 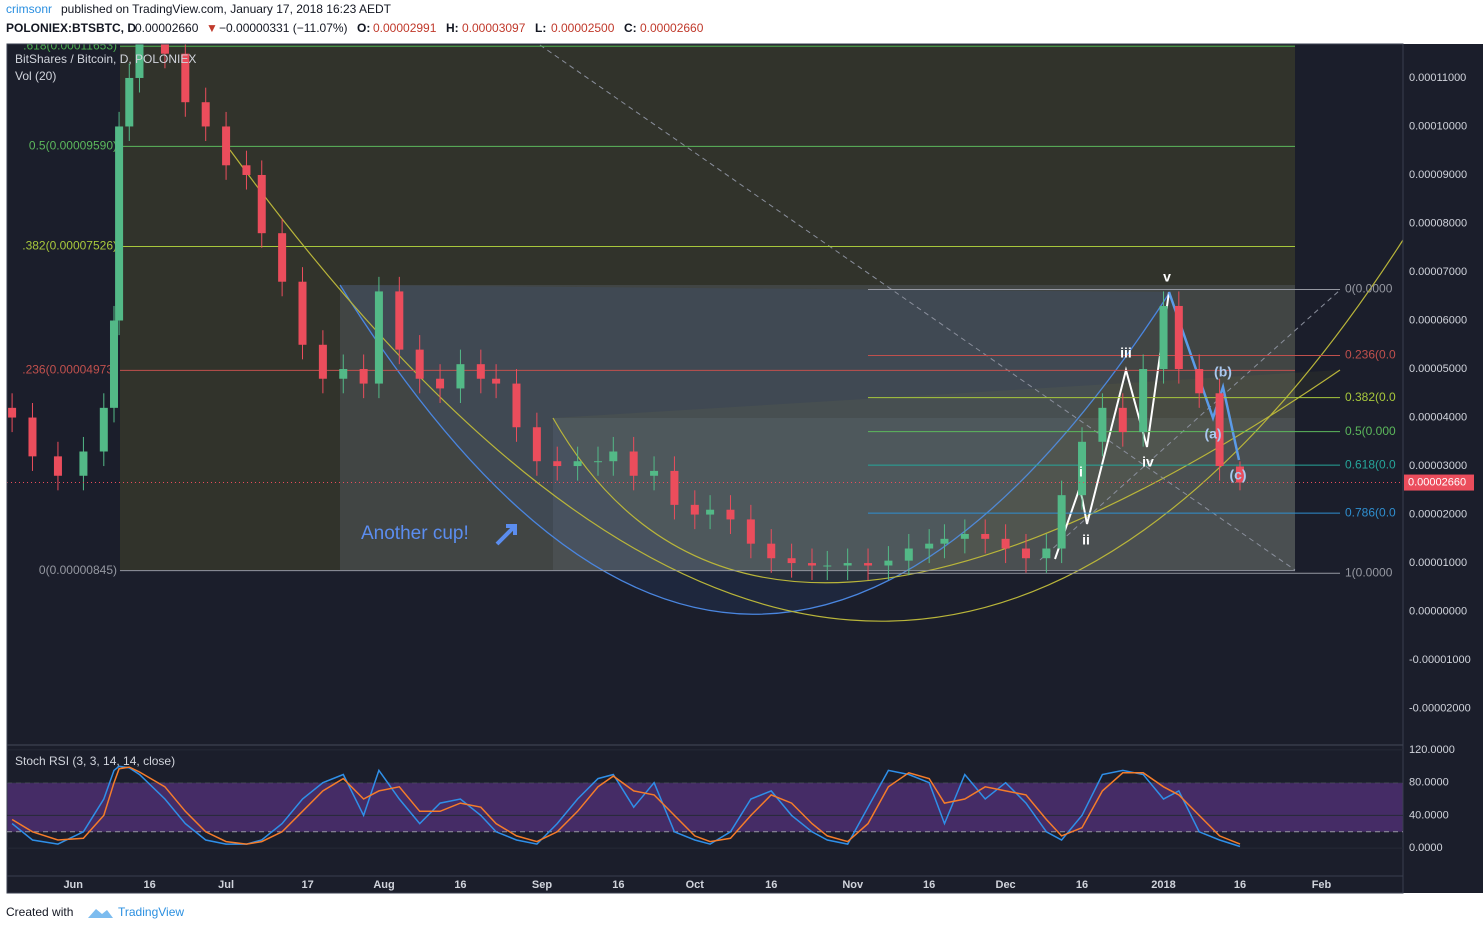 I want to click on y-tick-label: 0.00002000, so click(x=1438, y=514).